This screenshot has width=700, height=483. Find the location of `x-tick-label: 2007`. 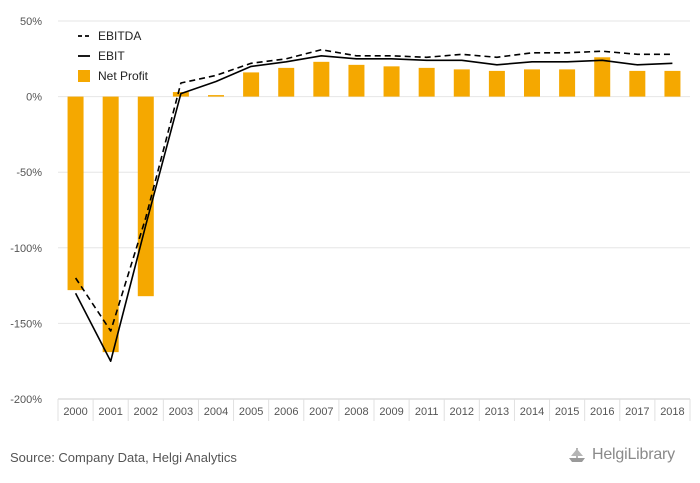

x-tick-label: 2007 is located at coordinates (321, 412).